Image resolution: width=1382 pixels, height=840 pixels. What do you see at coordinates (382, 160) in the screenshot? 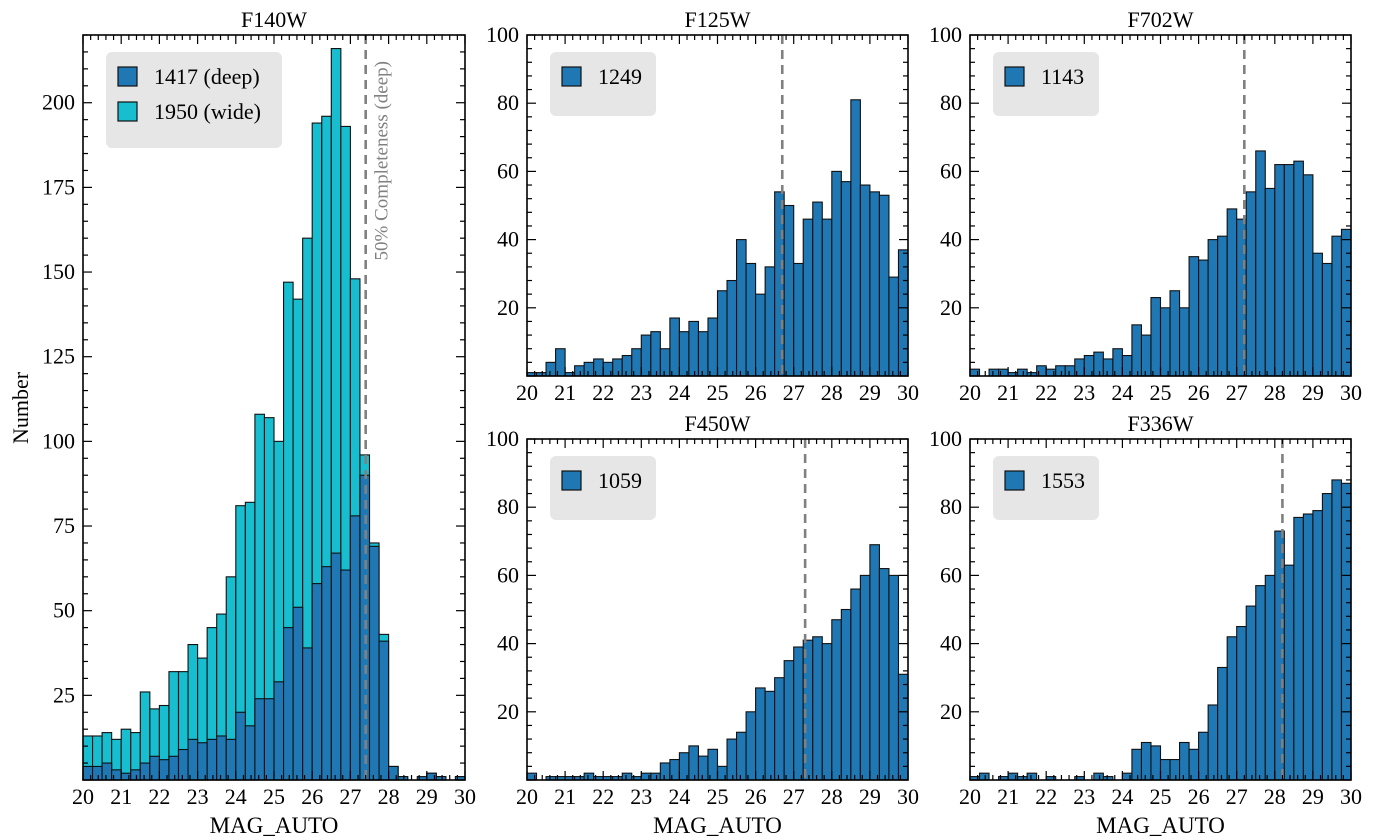
I see `completeness-label: 50% Completeness (deep)` at bounding box center [382, 160].